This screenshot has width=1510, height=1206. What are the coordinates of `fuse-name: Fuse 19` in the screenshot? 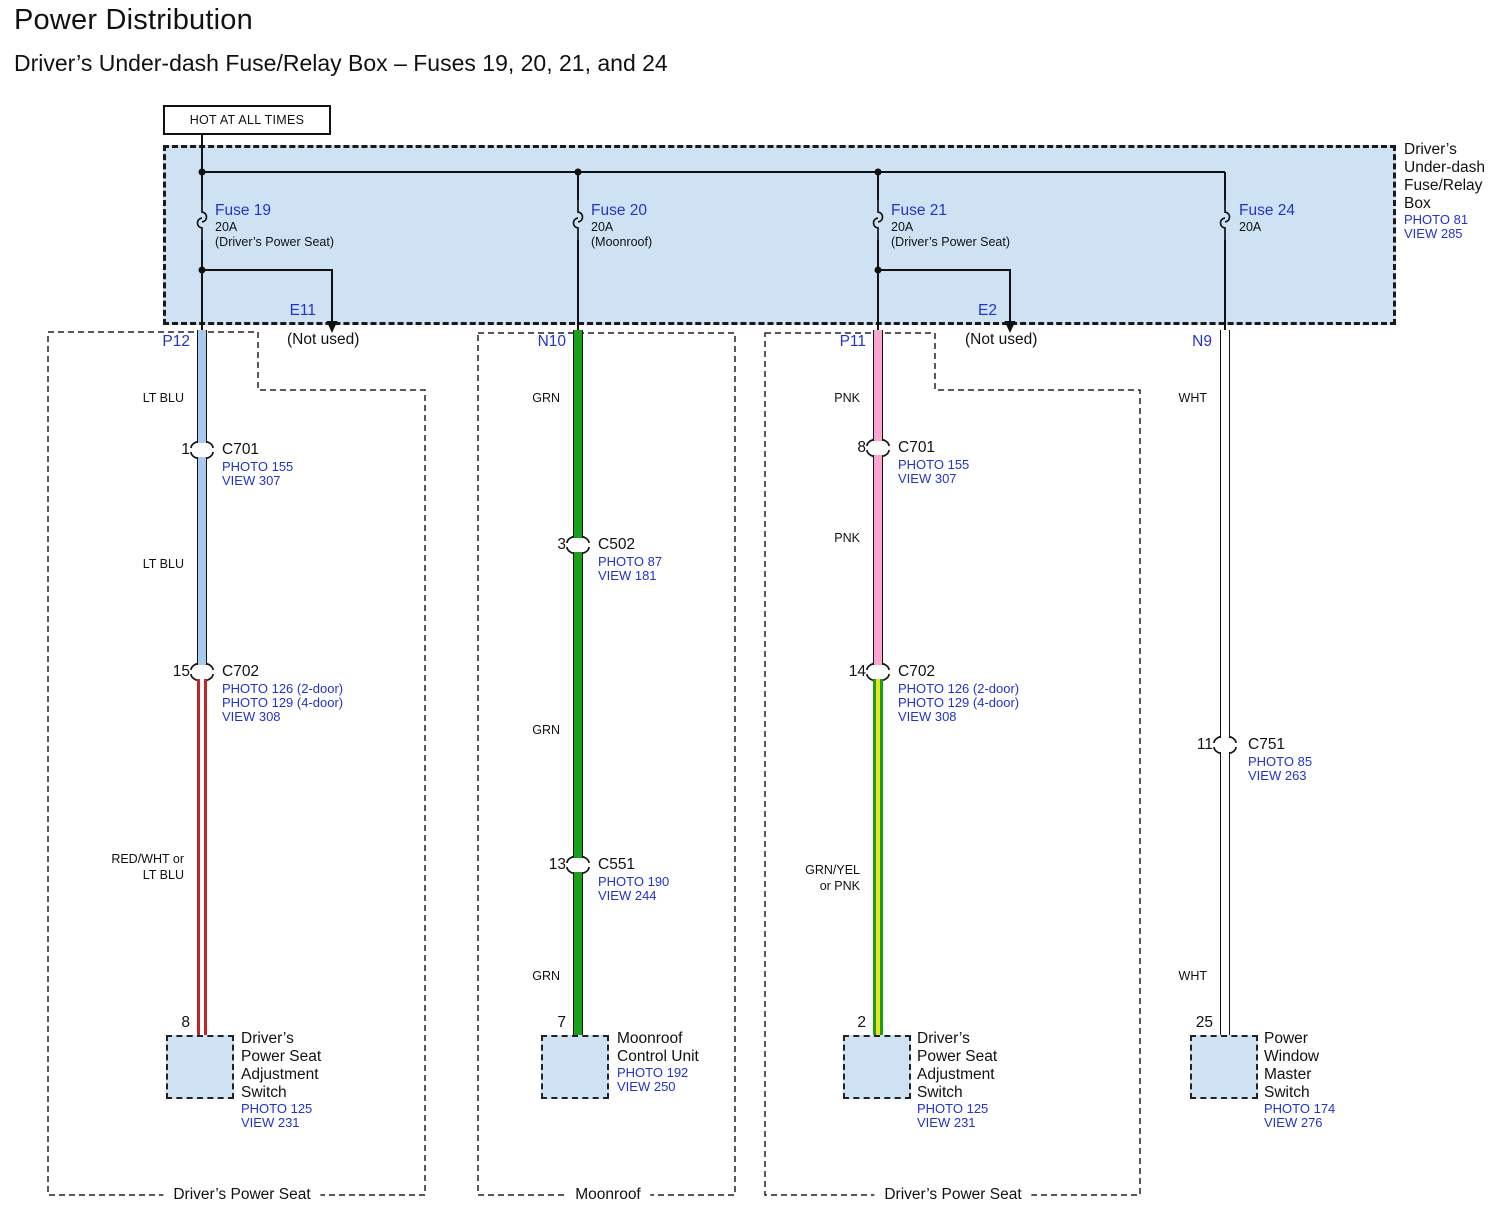 It's located at (243, 210).